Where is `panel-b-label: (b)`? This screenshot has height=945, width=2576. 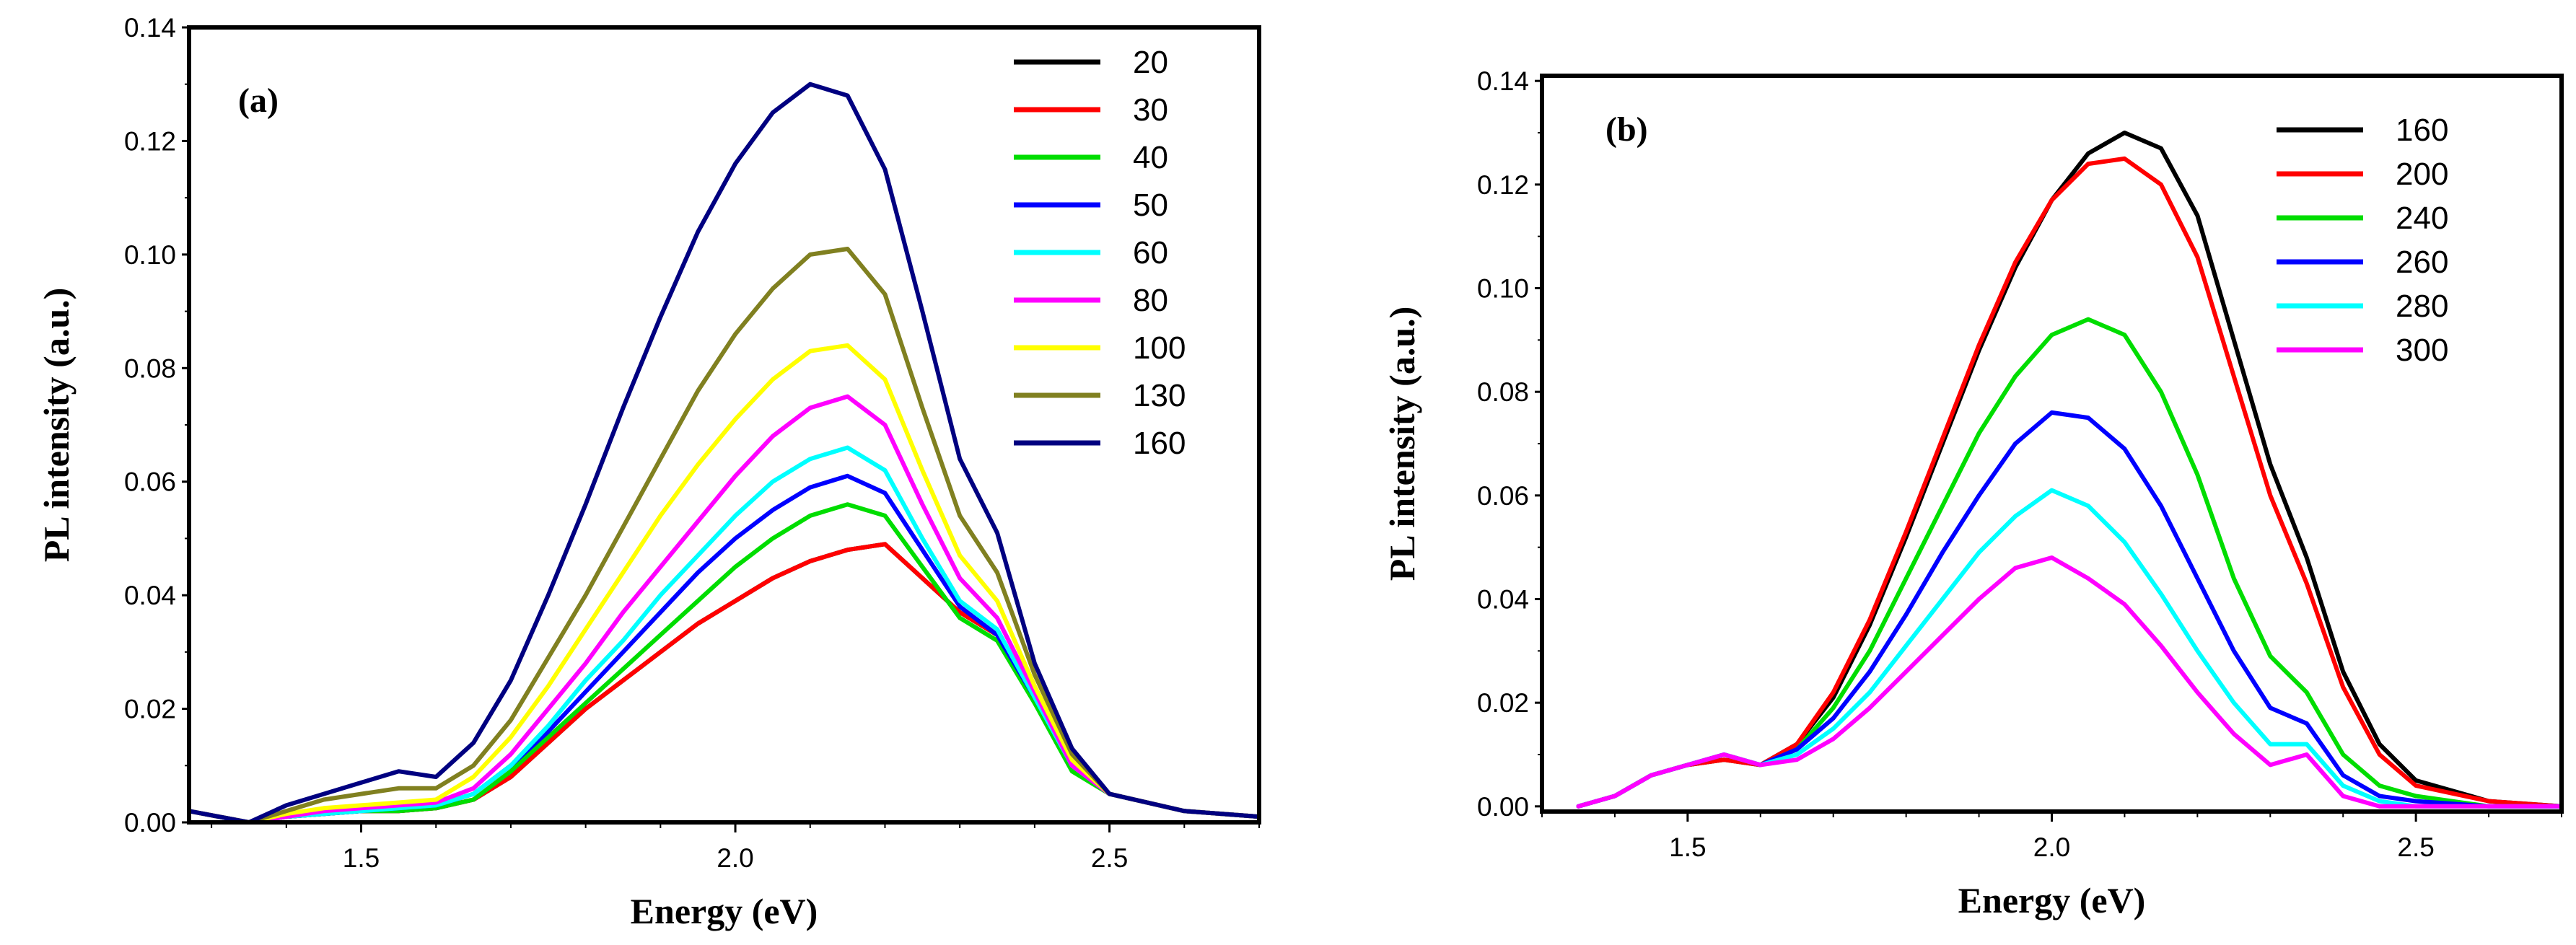
panel-b-label: (b) is located at coordinates (1626, 130).